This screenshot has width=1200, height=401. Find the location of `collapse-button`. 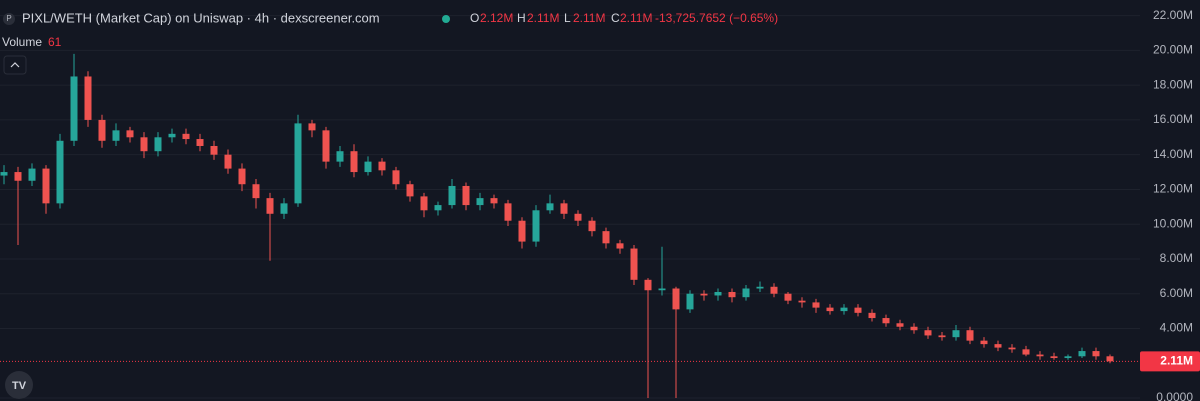

collapse-button is located at coordinates (15, 65).